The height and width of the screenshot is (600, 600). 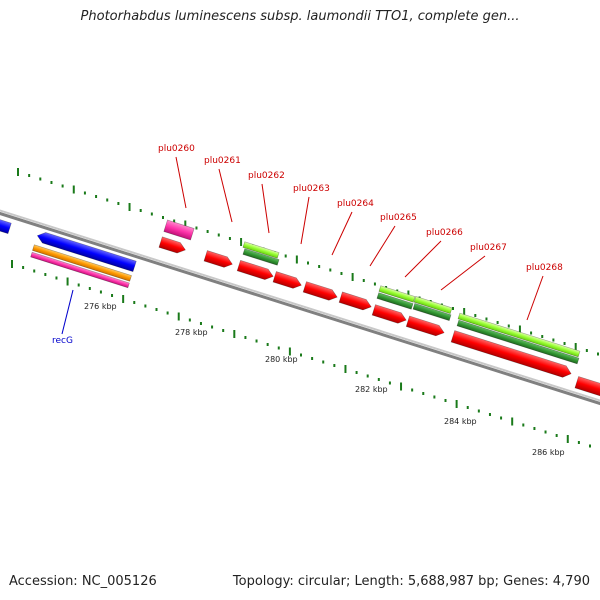 I want to click on ruler-label: 278 kbp, so click(x=191, y=332).